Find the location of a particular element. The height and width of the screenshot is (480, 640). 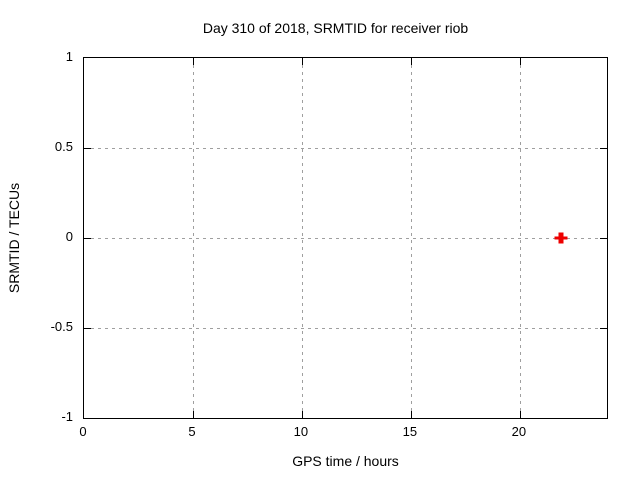

y-tick-label: -1 is located at coordinates (67, 416).